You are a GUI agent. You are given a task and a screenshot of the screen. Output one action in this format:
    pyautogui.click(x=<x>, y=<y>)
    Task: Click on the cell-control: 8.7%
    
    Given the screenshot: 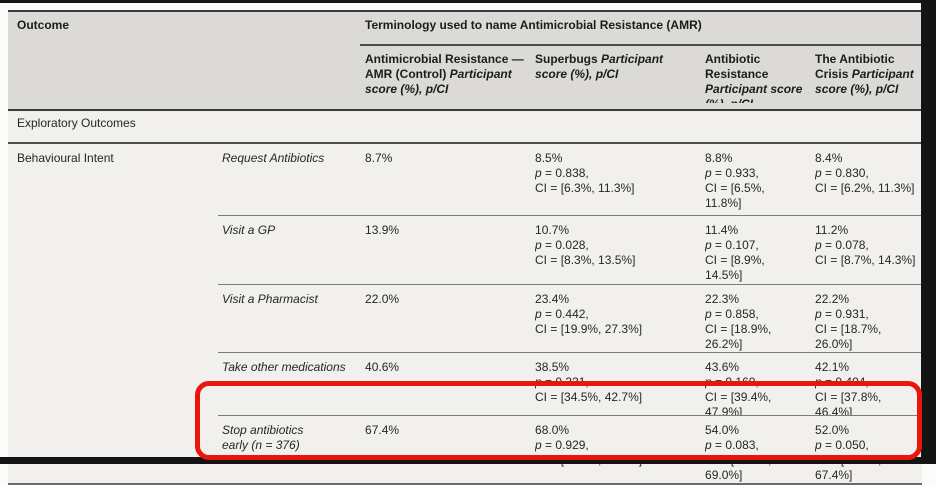 What is the action you would take?
    pyautogui.click(x=379, y=158)
    